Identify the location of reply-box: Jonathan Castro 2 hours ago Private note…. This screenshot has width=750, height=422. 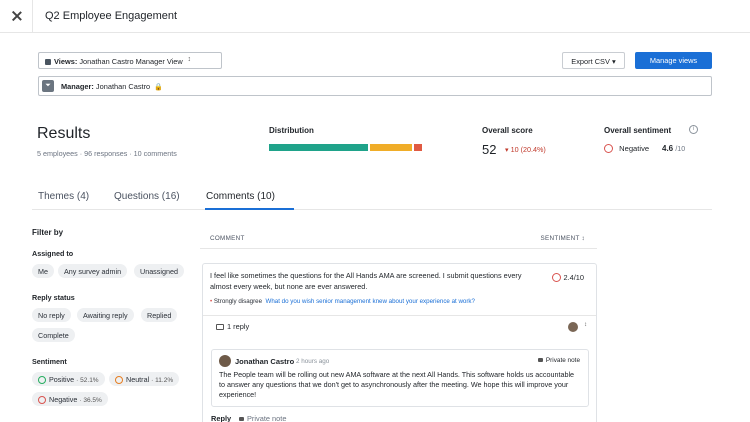
(400, 378).